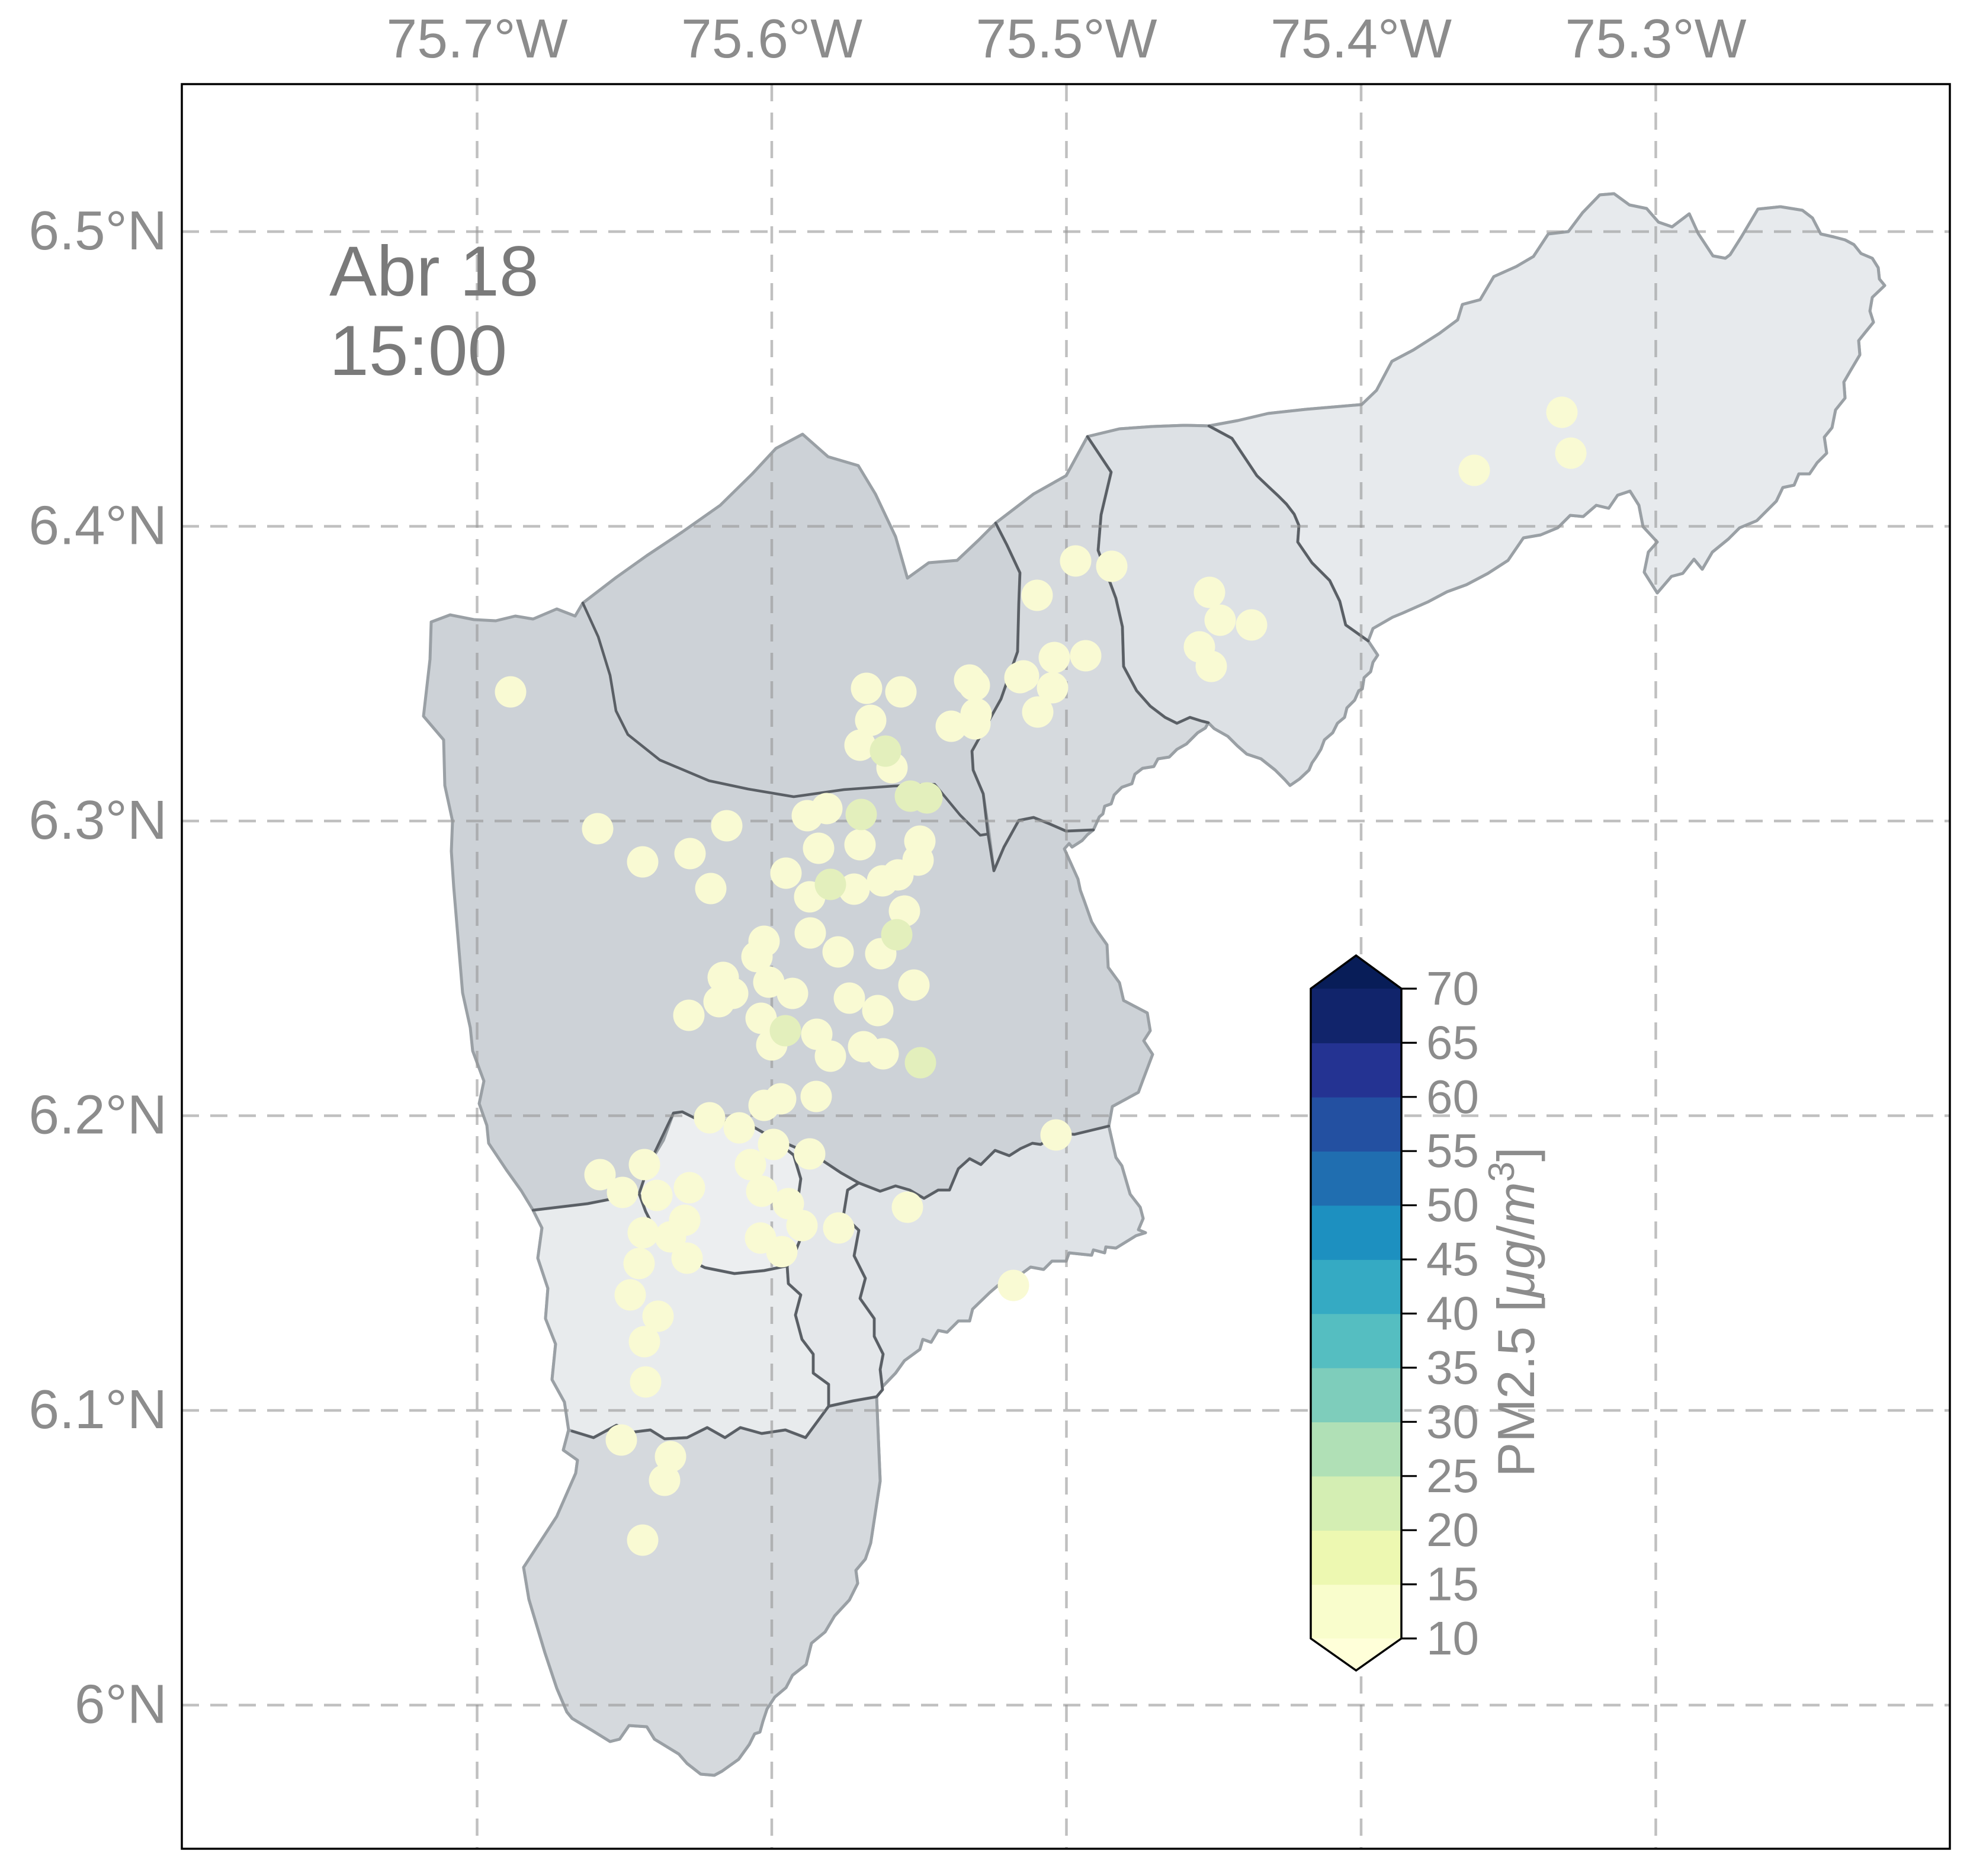  What do you see at coordinates (1452, 988) in the screenshot?
I see `svg-text: 70` at bounding box center [1452, 988].